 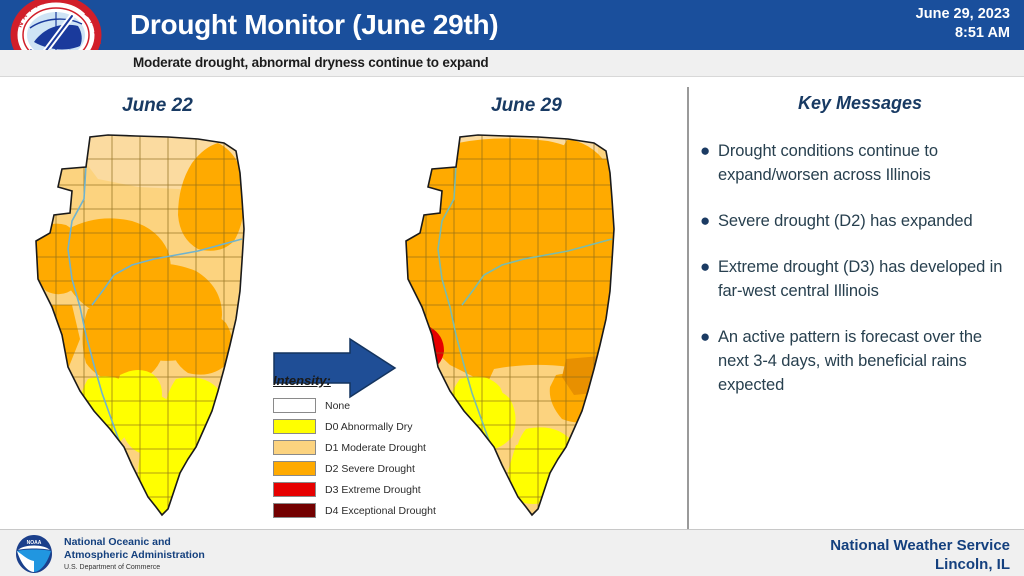 What do you see at coordinates (375, 447) in the screenshot?
I see `legend-label-d1: D1 Moderate Drought` at bounding box center [375, 447].